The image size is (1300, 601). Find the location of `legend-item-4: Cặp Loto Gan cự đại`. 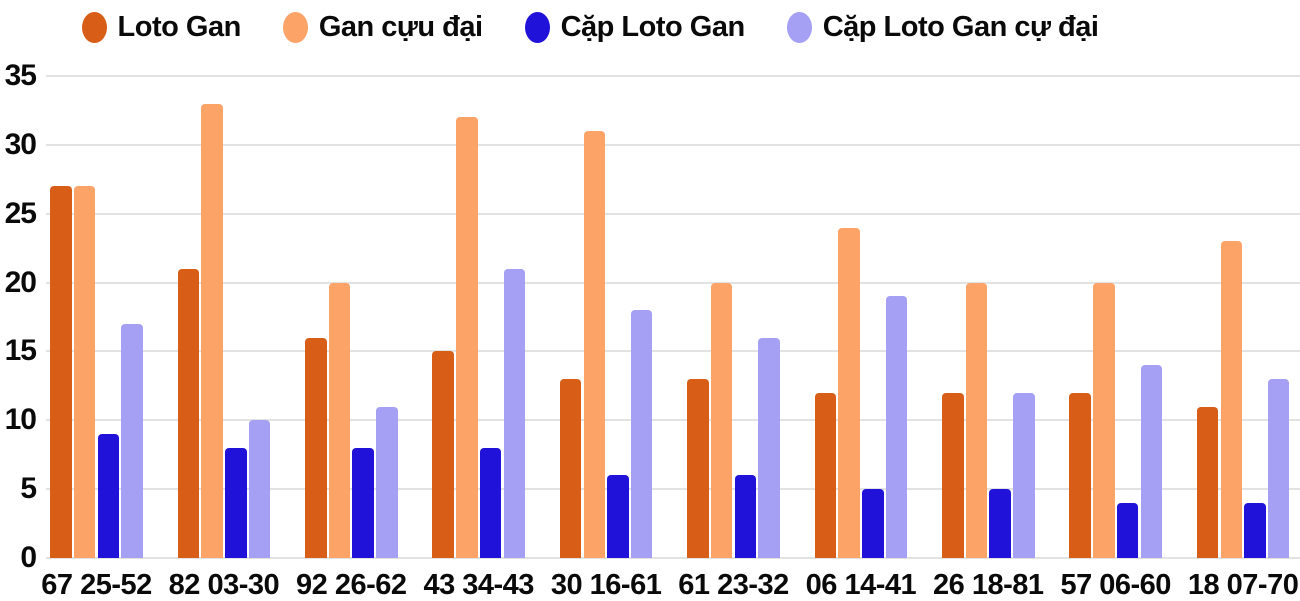

legend-item-4: Cặp Loto Gan cự đại is located at coordinates (942, 26).